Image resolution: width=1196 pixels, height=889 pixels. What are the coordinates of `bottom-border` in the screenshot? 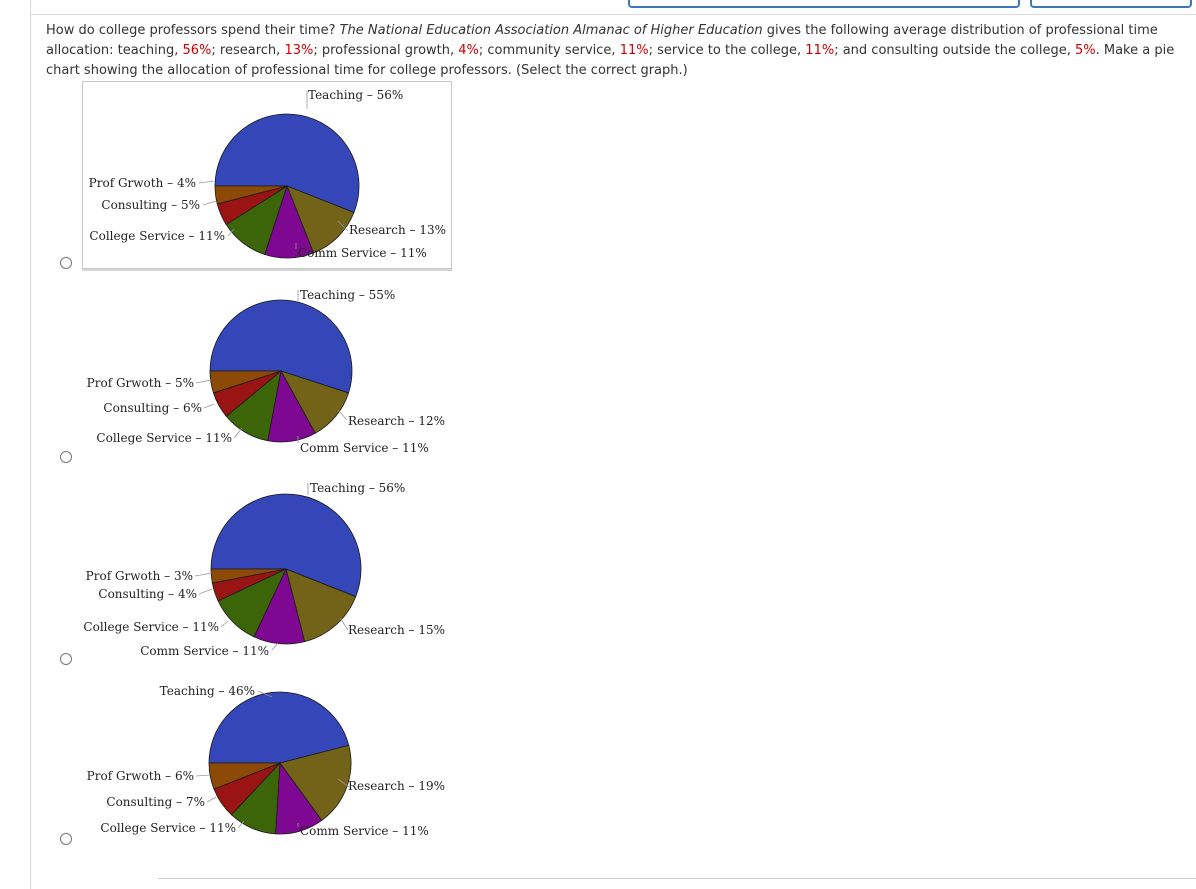 It's located at (677, 878).